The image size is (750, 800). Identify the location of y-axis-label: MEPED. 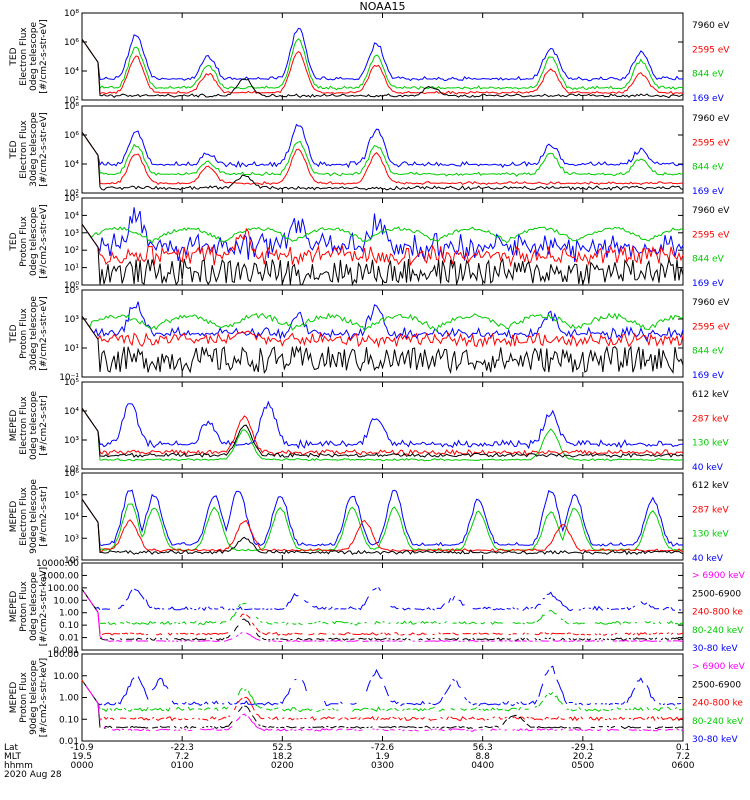
(14, 607).